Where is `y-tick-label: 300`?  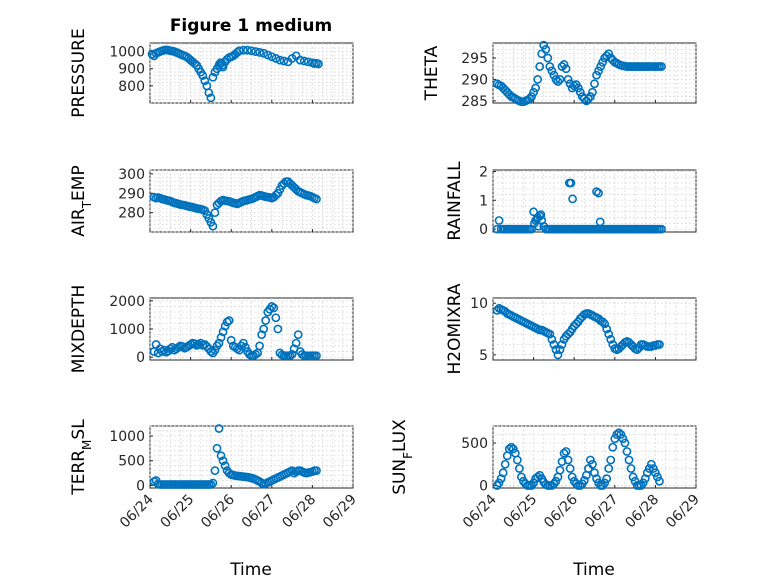
y-tick-label: 300 is located at coordinates (131, 175).